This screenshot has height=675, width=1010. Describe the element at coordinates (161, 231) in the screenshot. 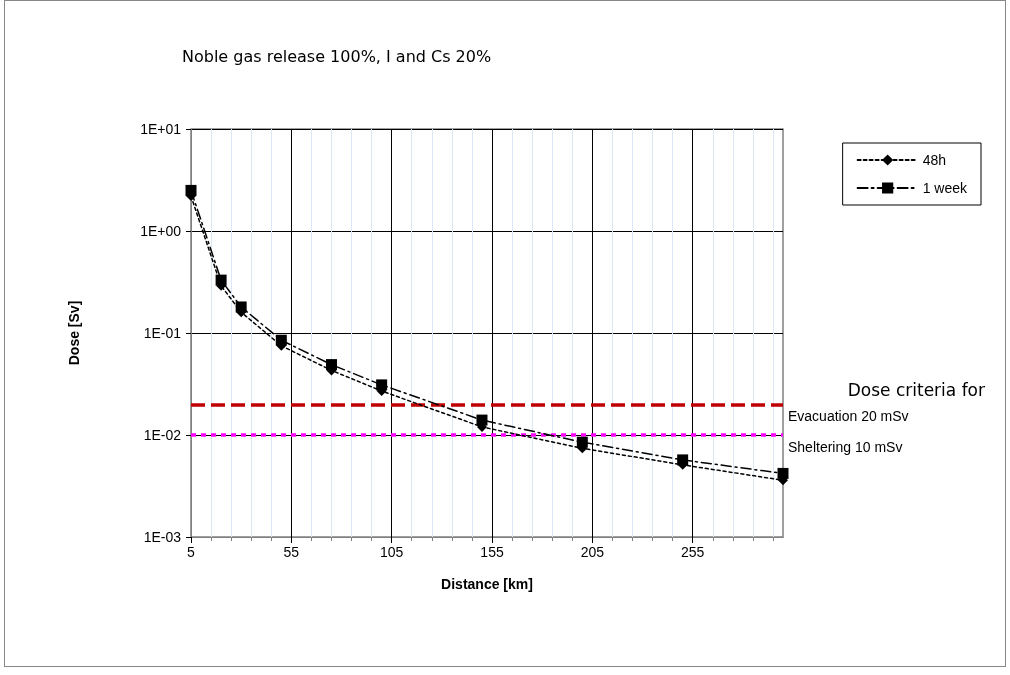

I see `y-tick-label: 1E+00` at that location.